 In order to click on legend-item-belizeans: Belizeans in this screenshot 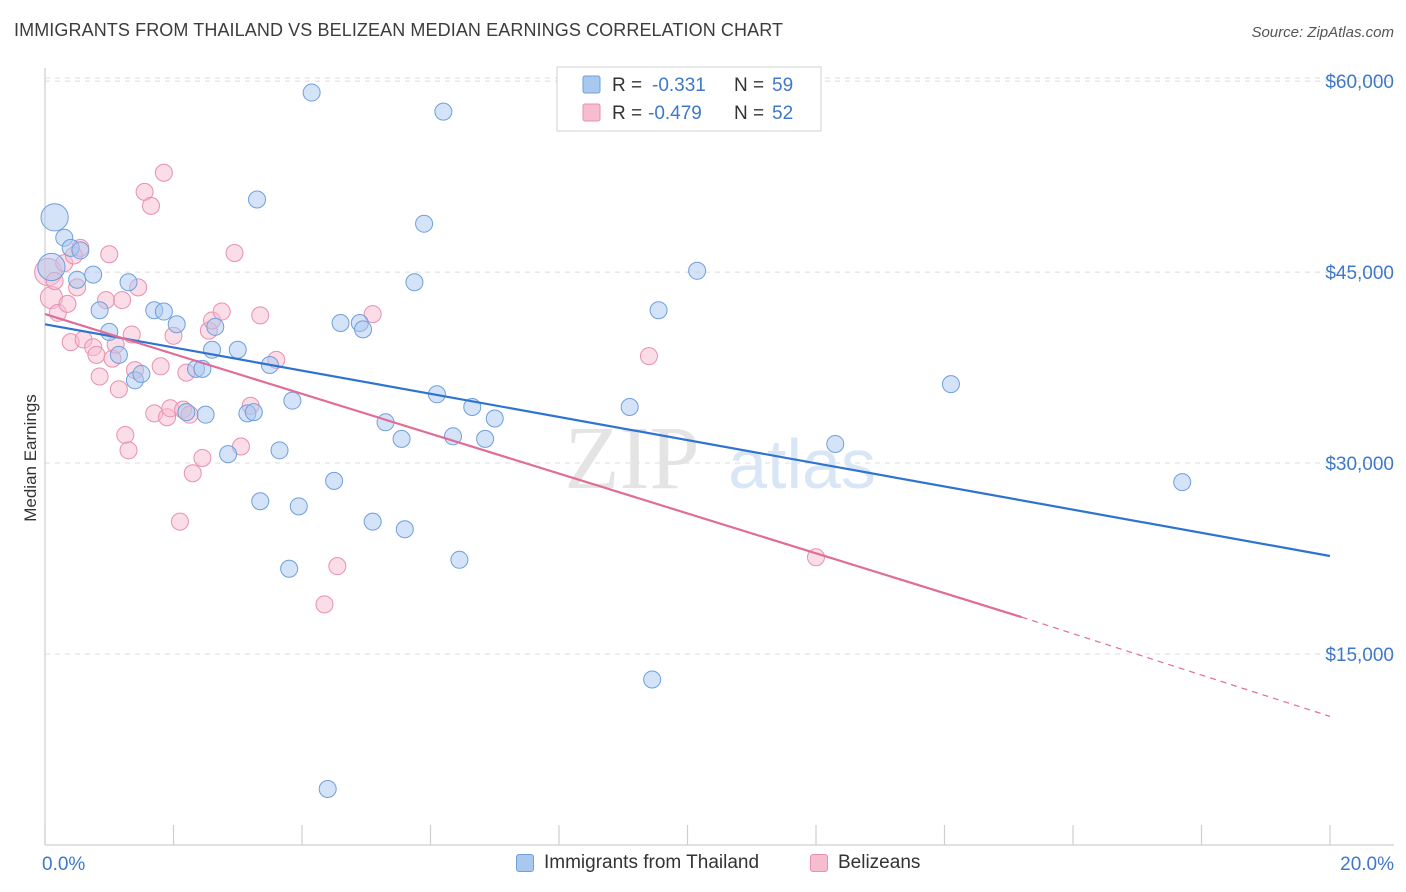, I will do `click(865, 863)`.